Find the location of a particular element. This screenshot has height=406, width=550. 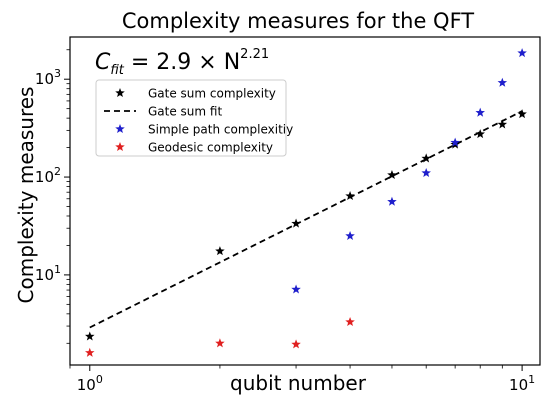

y-axis-label: Complexity measures is located at coordinates (26, 195).